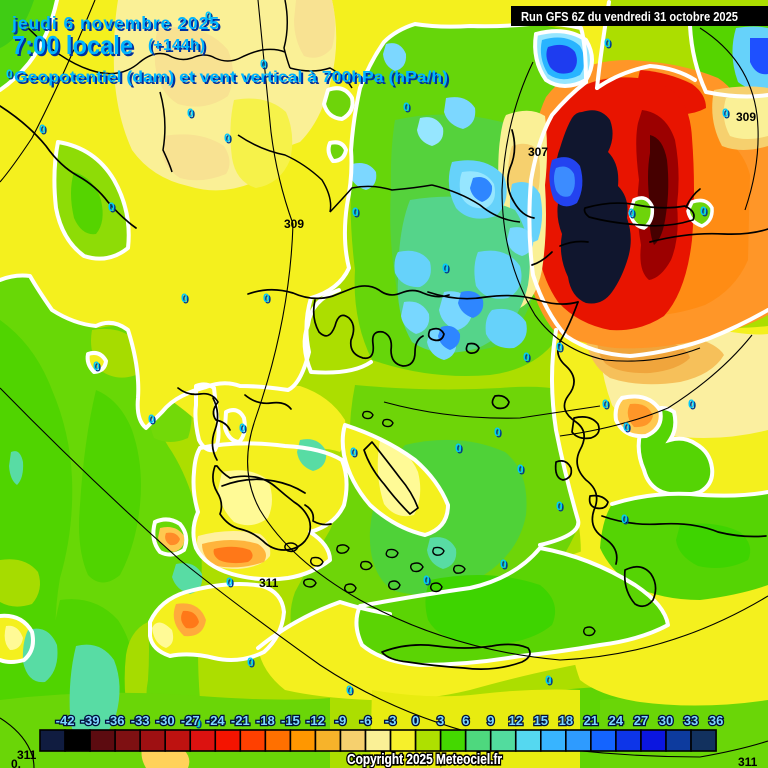 The width and height of the screenshot is (768, 768). I want to click on svg-text: 30, so click(666, 720).